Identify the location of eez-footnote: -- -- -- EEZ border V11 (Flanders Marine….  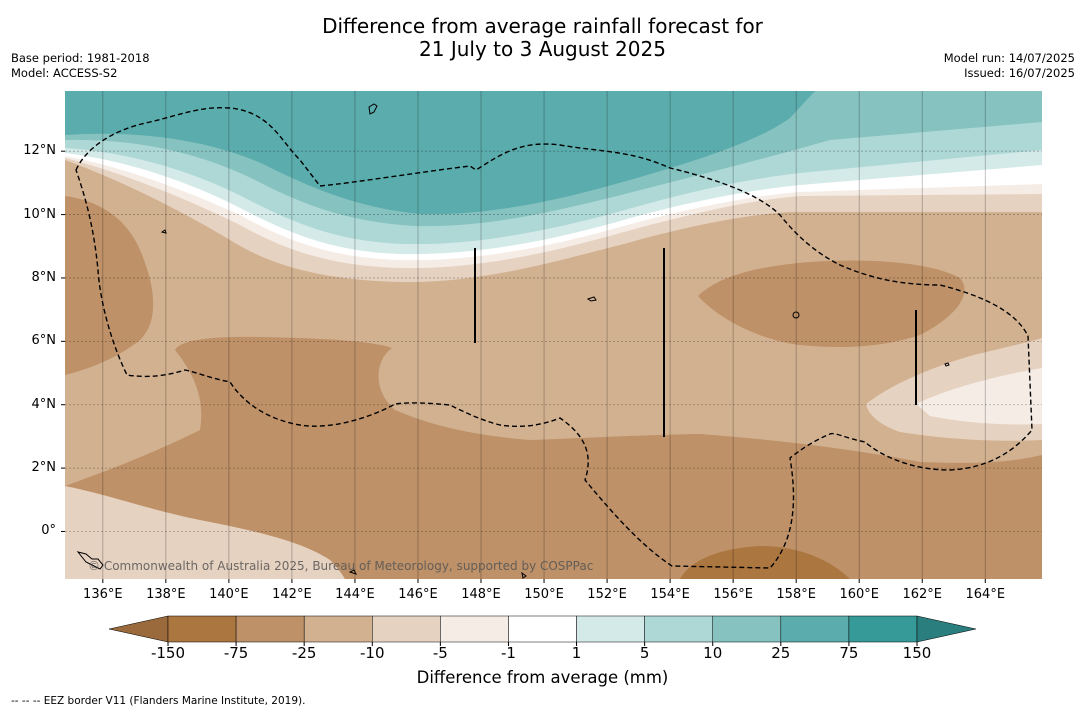
(158, 701).